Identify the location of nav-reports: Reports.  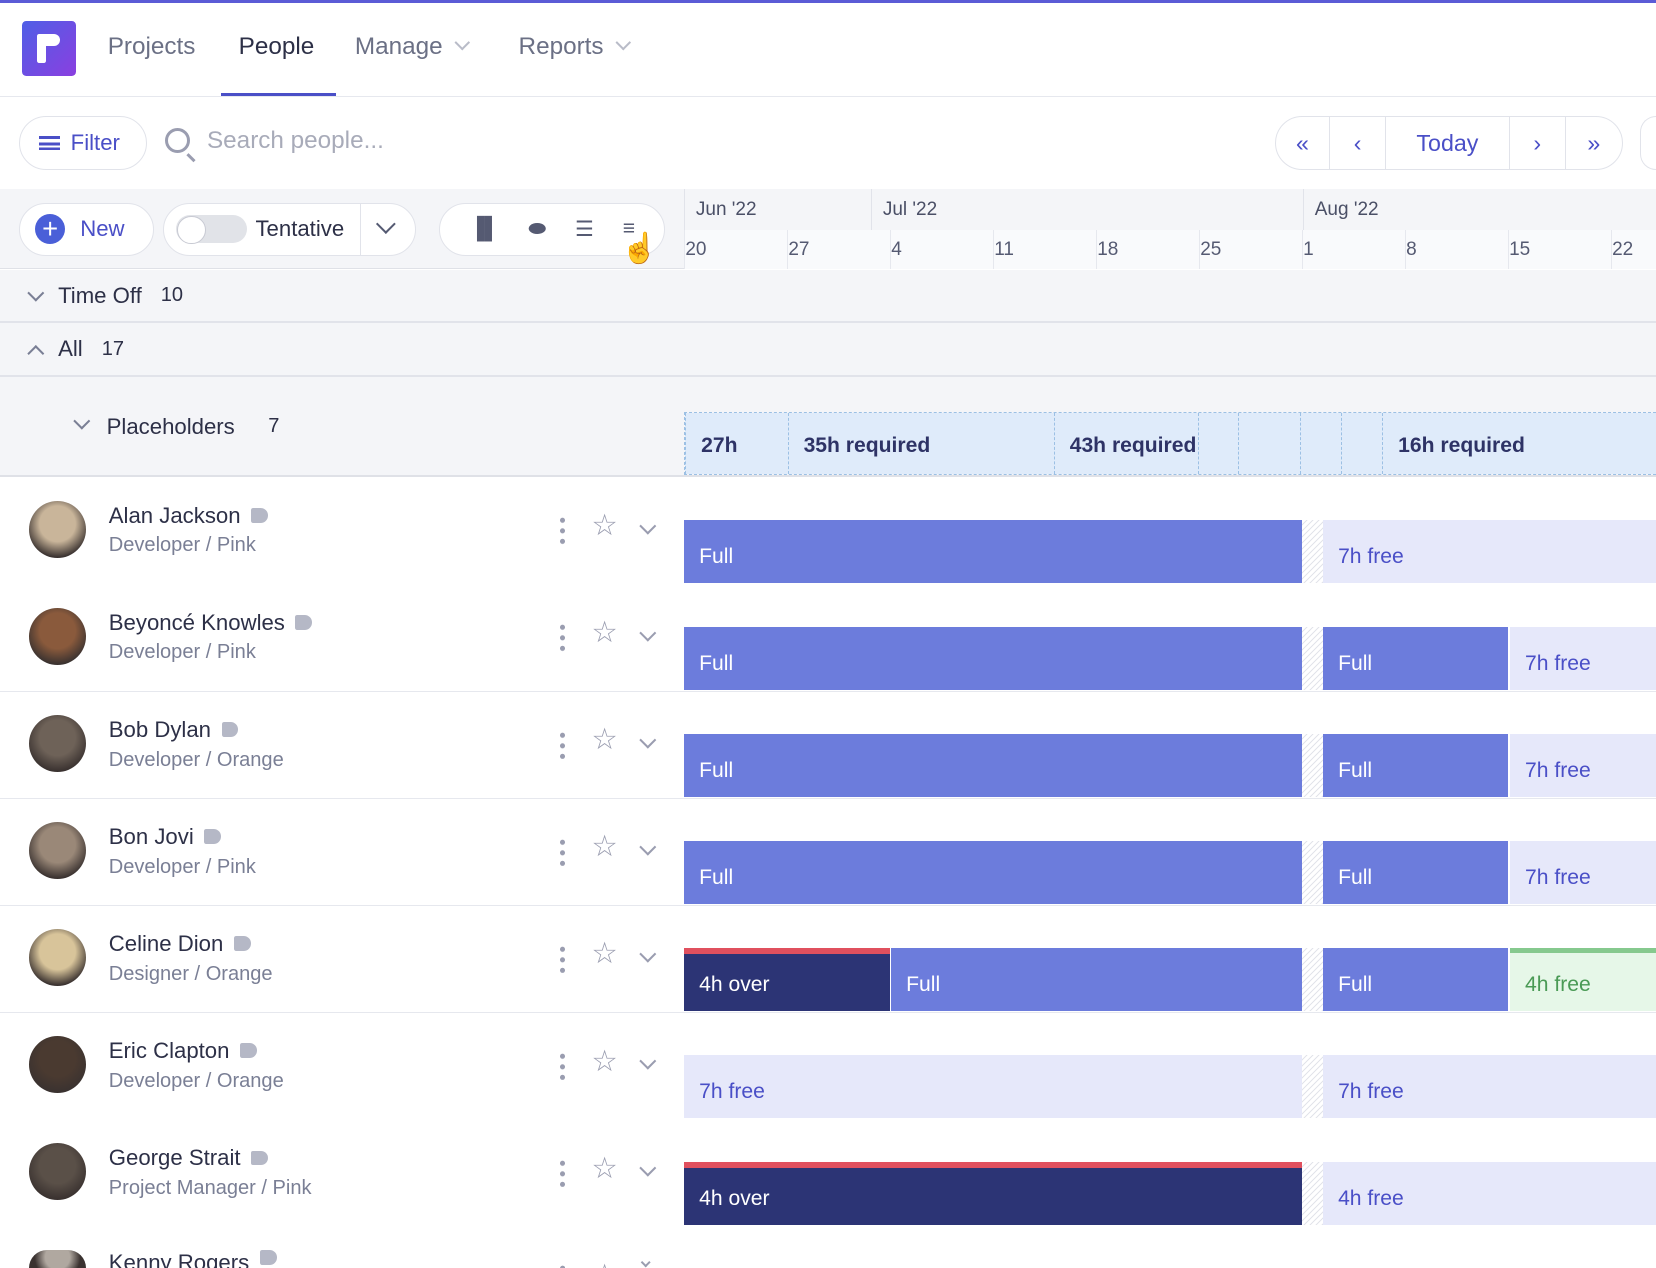
(575, 47).